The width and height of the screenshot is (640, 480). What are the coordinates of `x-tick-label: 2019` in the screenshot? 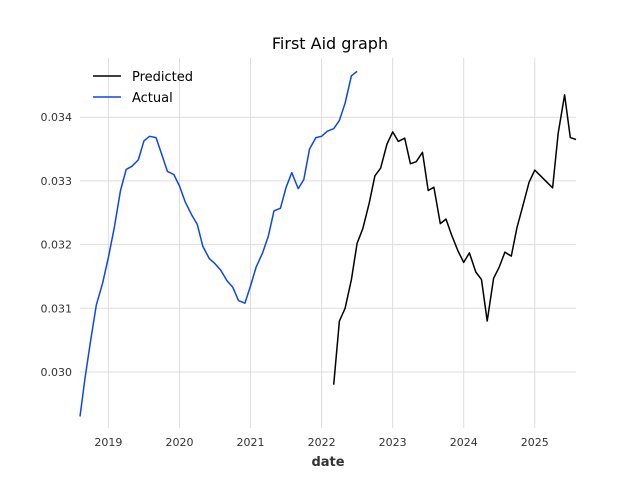 It's located at (108, 442).